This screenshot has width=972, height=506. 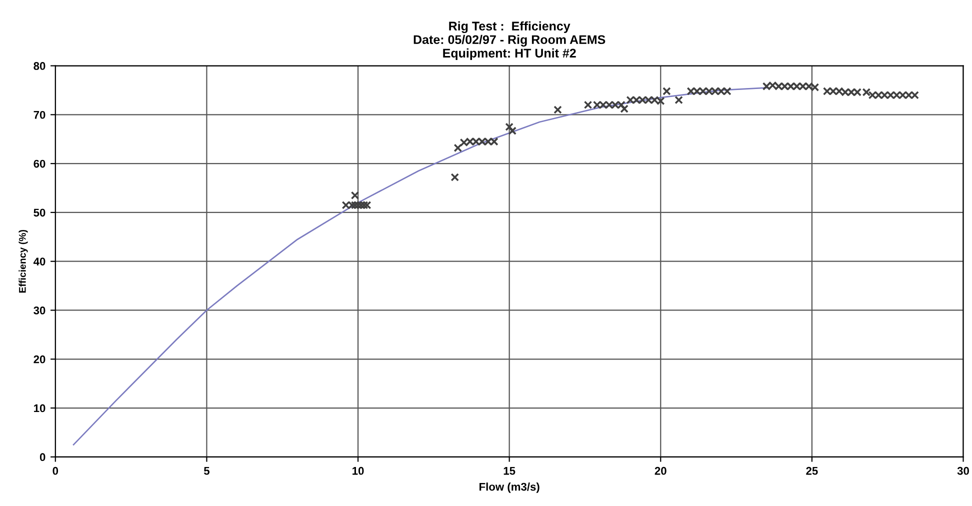 I want to click on x-tick-label: 15, so click(x=510, y=471).